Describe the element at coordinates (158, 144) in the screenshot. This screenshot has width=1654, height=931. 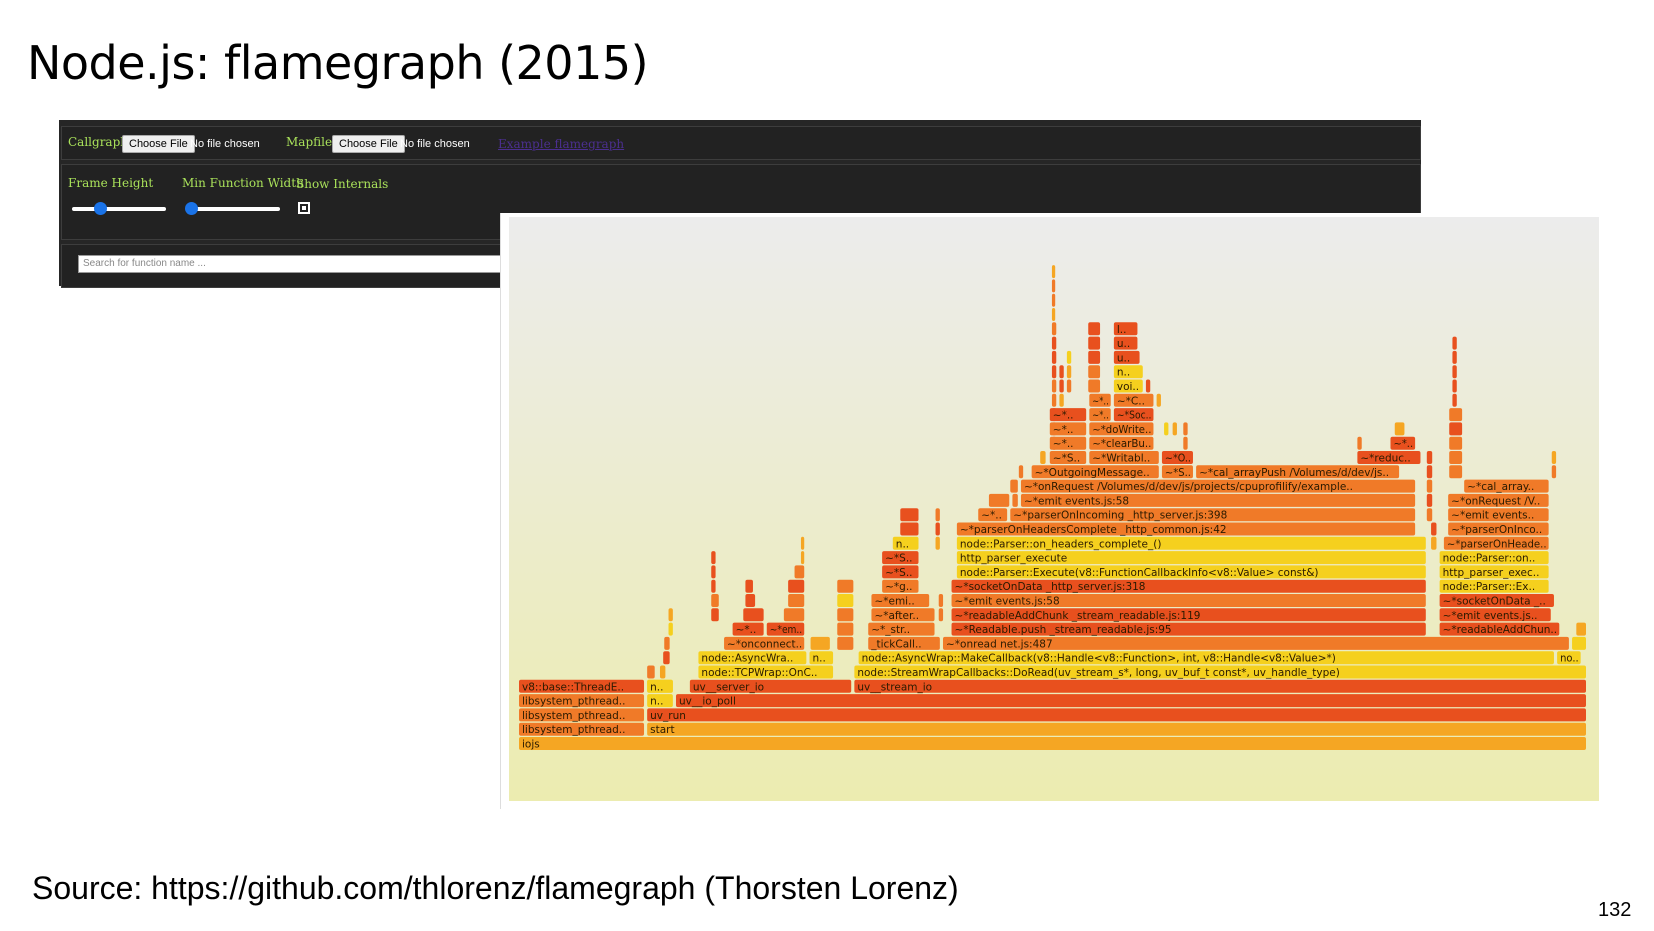
I see `callgraph-choose-file-button: Choose File` at that location.